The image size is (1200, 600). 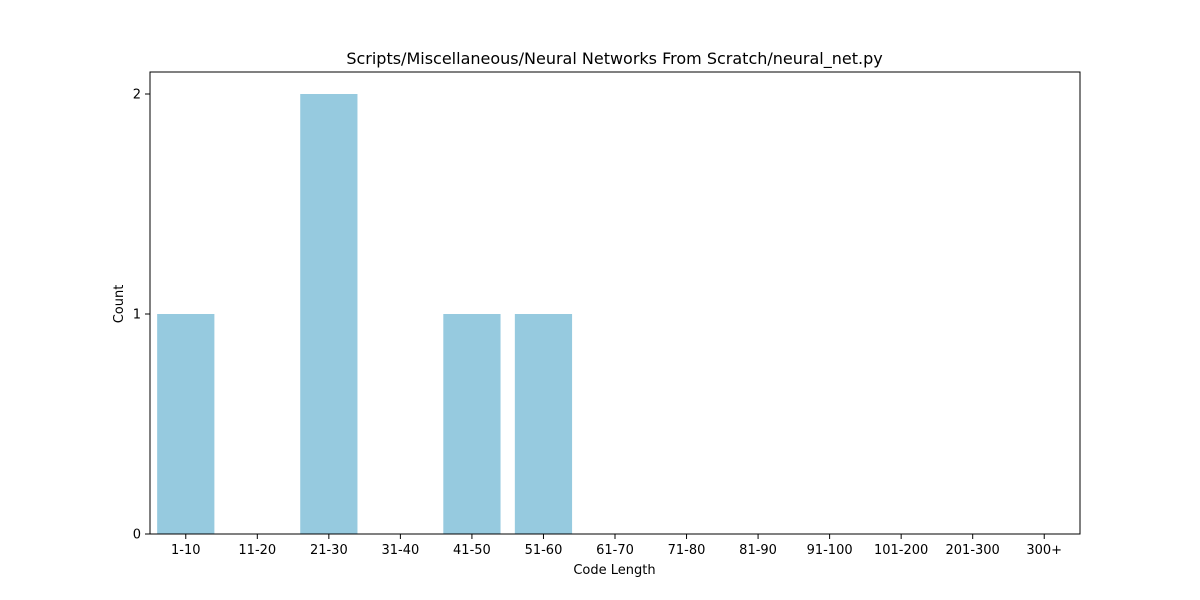 I want to click on x-tick-label: 81-90, so click(x=758, y=550).